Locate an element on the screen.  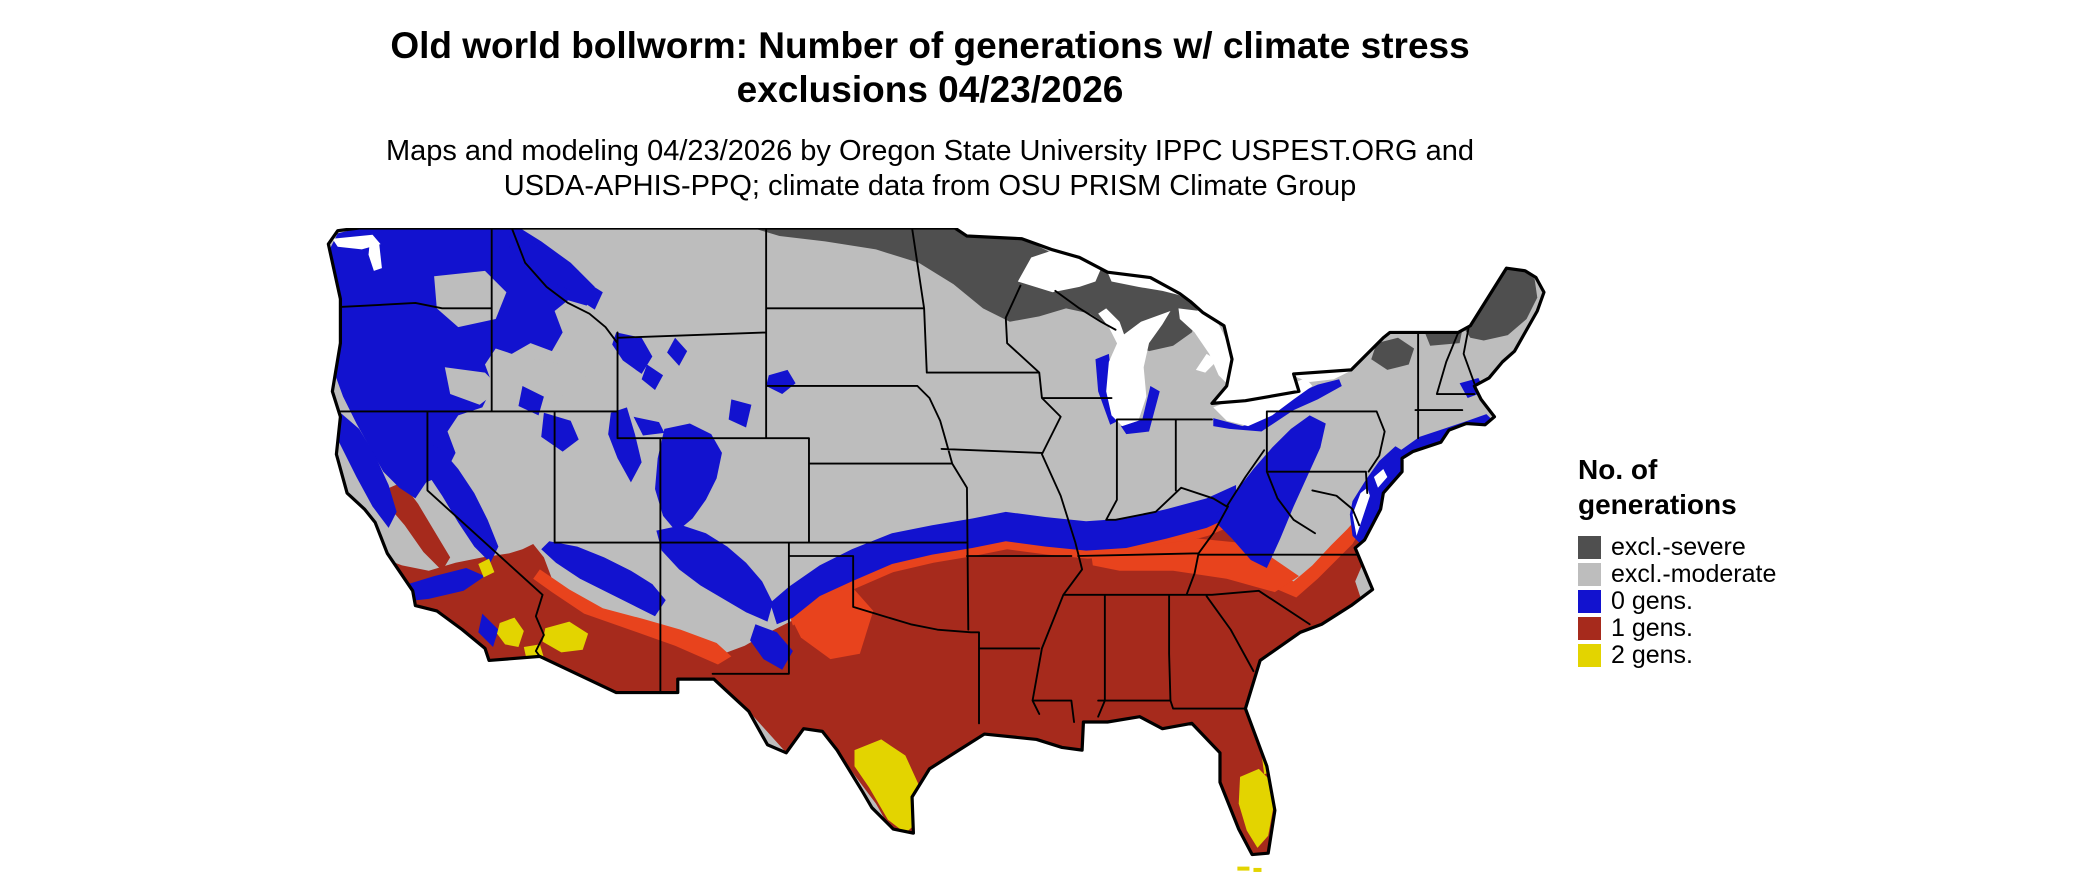
map-region-0gen-colorado-rockies is located at coordinates (688, 477).